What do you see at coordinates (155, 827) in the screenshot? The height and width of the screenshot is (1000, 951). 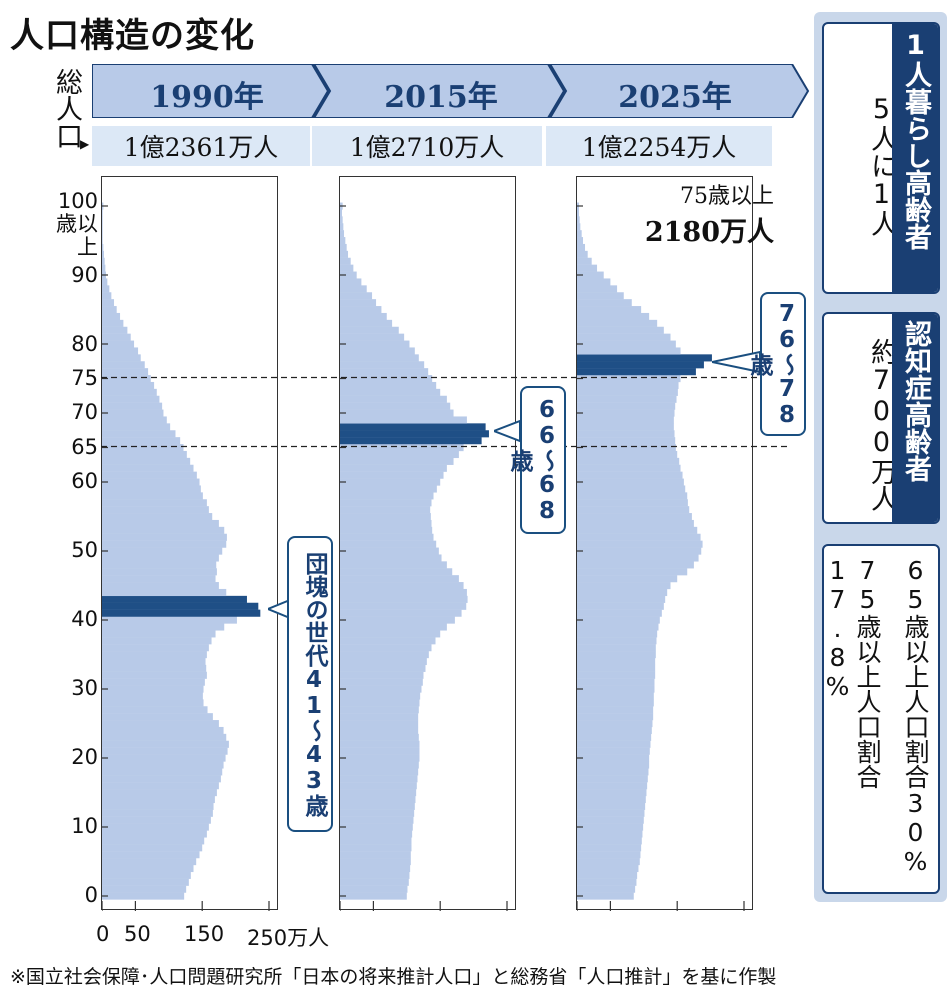 I see `bar-1990年-age-10` at bounding box center [155, 827].